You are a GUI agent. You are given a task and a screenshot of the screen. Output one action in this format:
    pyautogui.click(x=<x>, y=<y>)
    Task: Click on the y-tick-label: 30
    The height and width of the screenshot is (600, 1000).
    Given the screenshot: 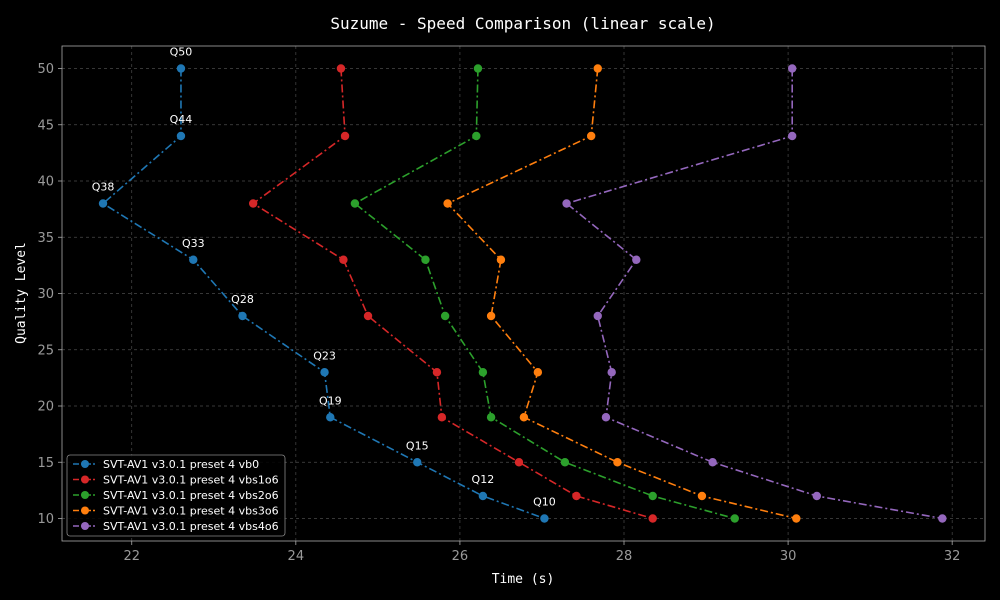 What is the action you would take?
    pyautogui.click(x=45, y=294)
    